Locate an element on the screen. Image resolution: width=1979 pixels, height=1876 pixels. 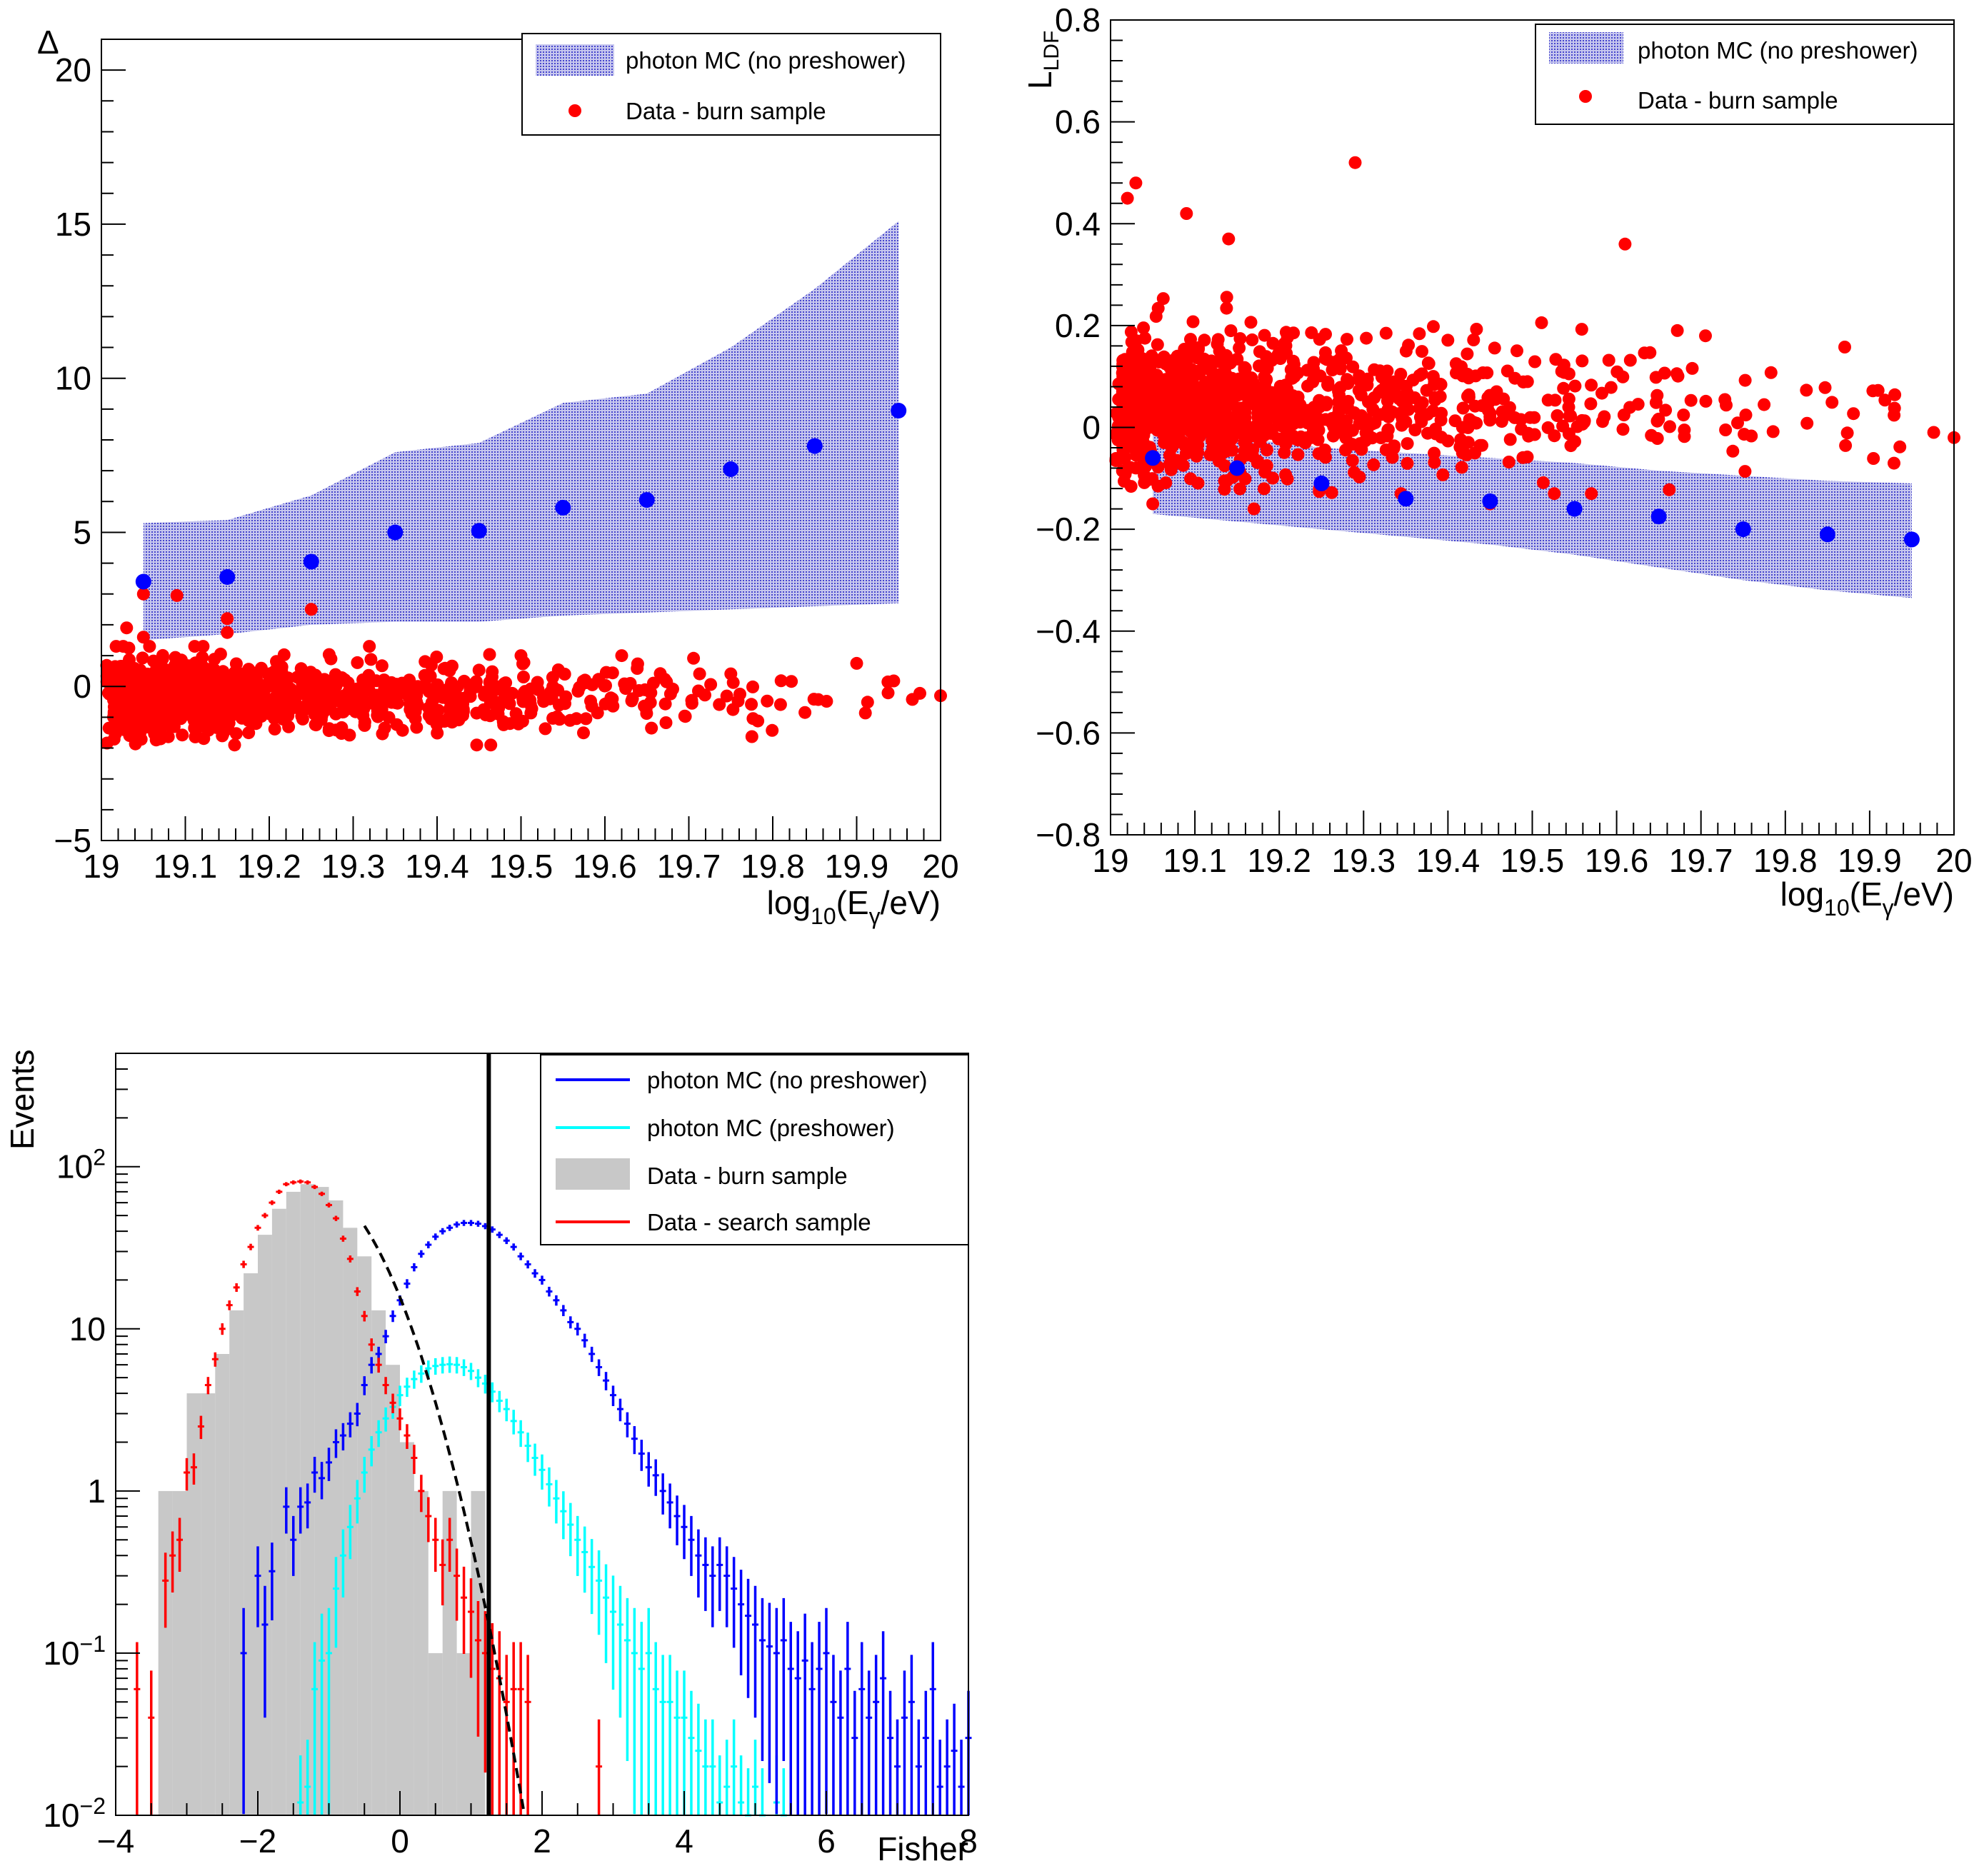
y-tick-label: −5 is located at coordinates (72, 840).